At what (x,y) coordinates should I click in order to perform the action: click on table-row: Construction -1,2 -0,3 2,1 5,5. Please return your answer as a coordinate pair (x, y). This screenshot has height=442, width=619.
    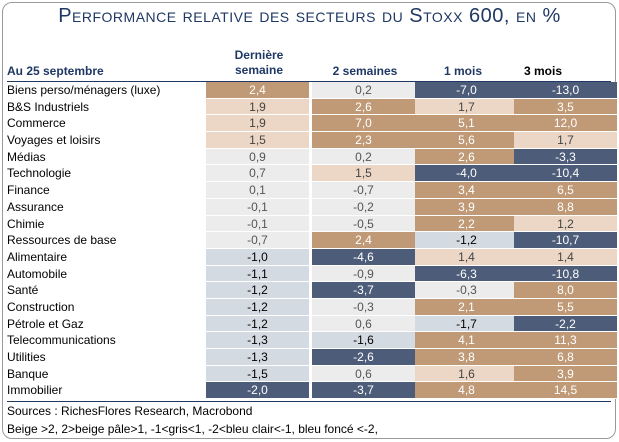
    Looking at the image, I should click on (312, 307).